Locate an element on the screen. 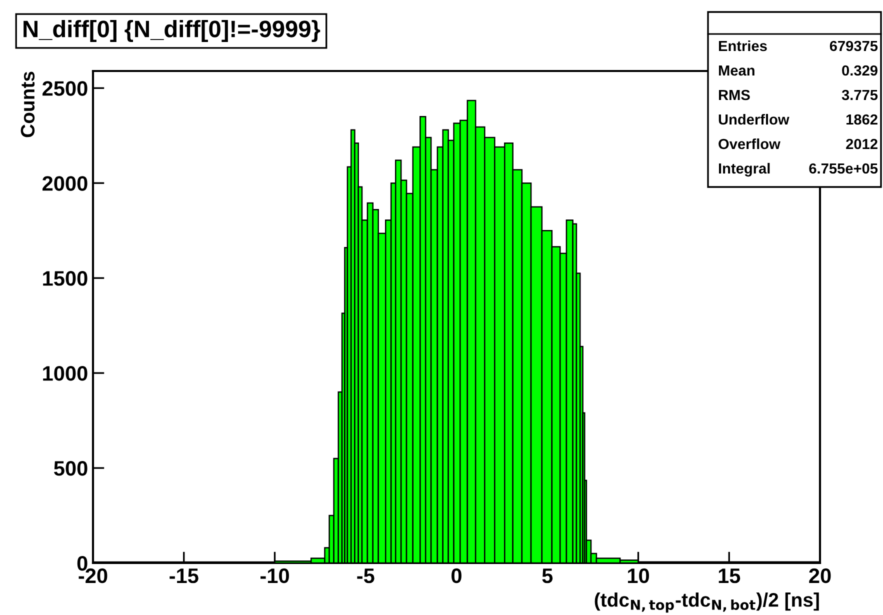 The image size is (883, 615). x-axis-title: (tdc$_{N,top}$-tdc$_{N,bot}$)/2 [ns] is located at coordinates (706, 602).